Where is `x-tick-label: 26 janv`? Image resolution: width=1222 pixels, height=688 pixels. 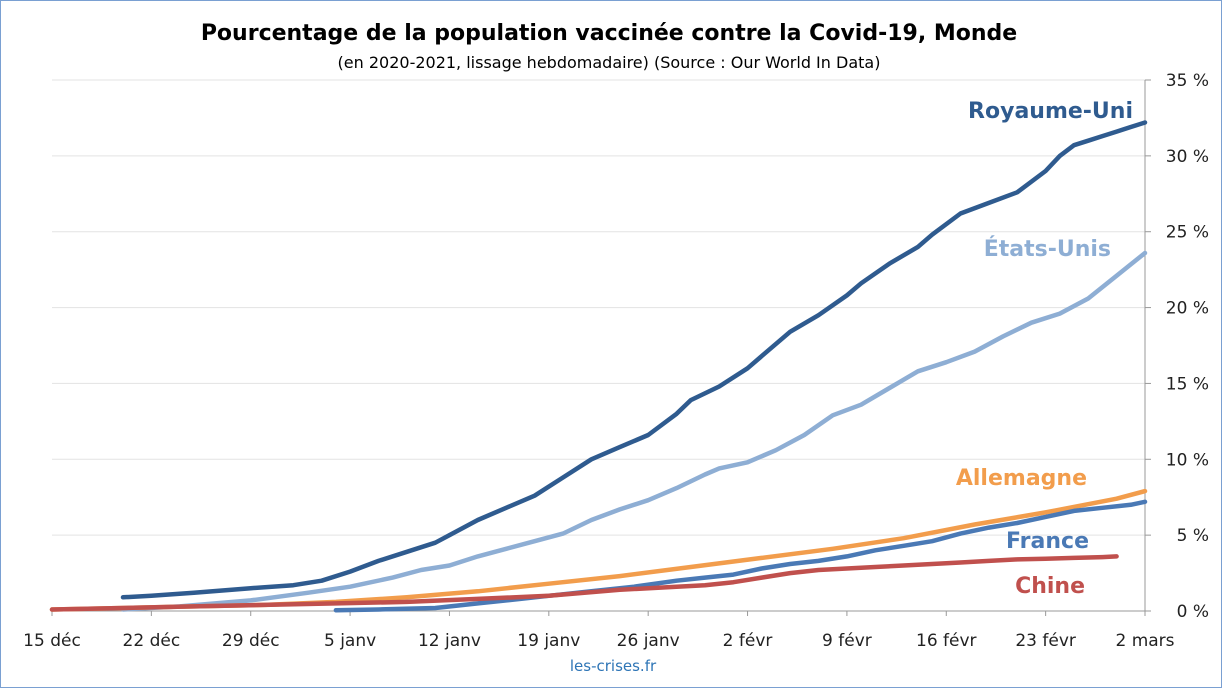
x-tick-label: 26 janv is located at coordinates (648, 641).